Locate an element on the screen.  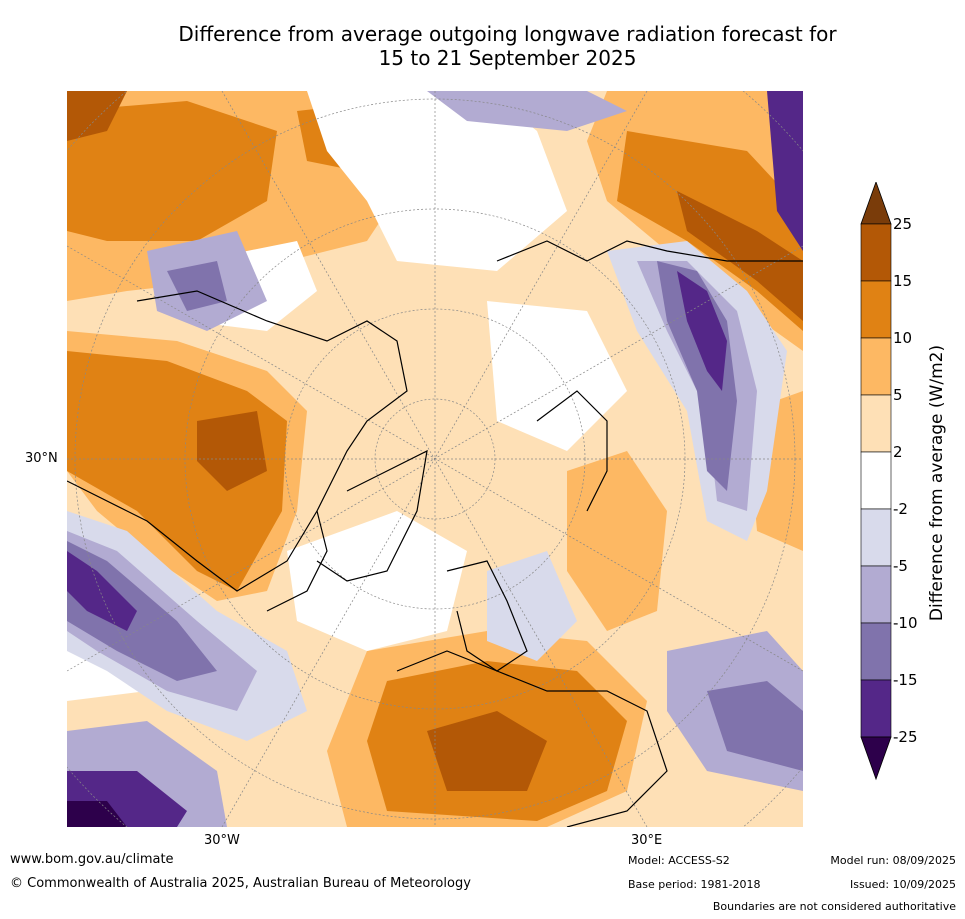
lon-label-30w: 30°W is located at coordinates (222, 840).